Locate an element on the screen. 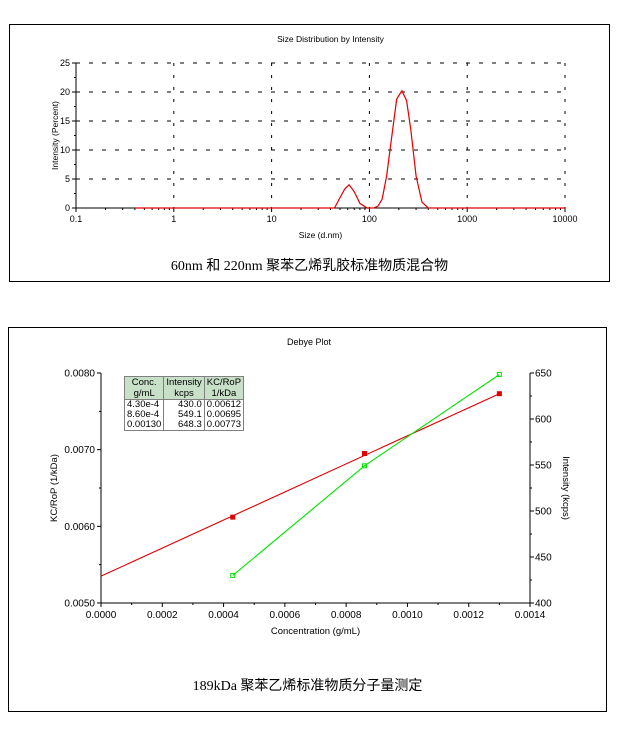  x-tick-label: 0.0012 is located at coordinates (468, 615).